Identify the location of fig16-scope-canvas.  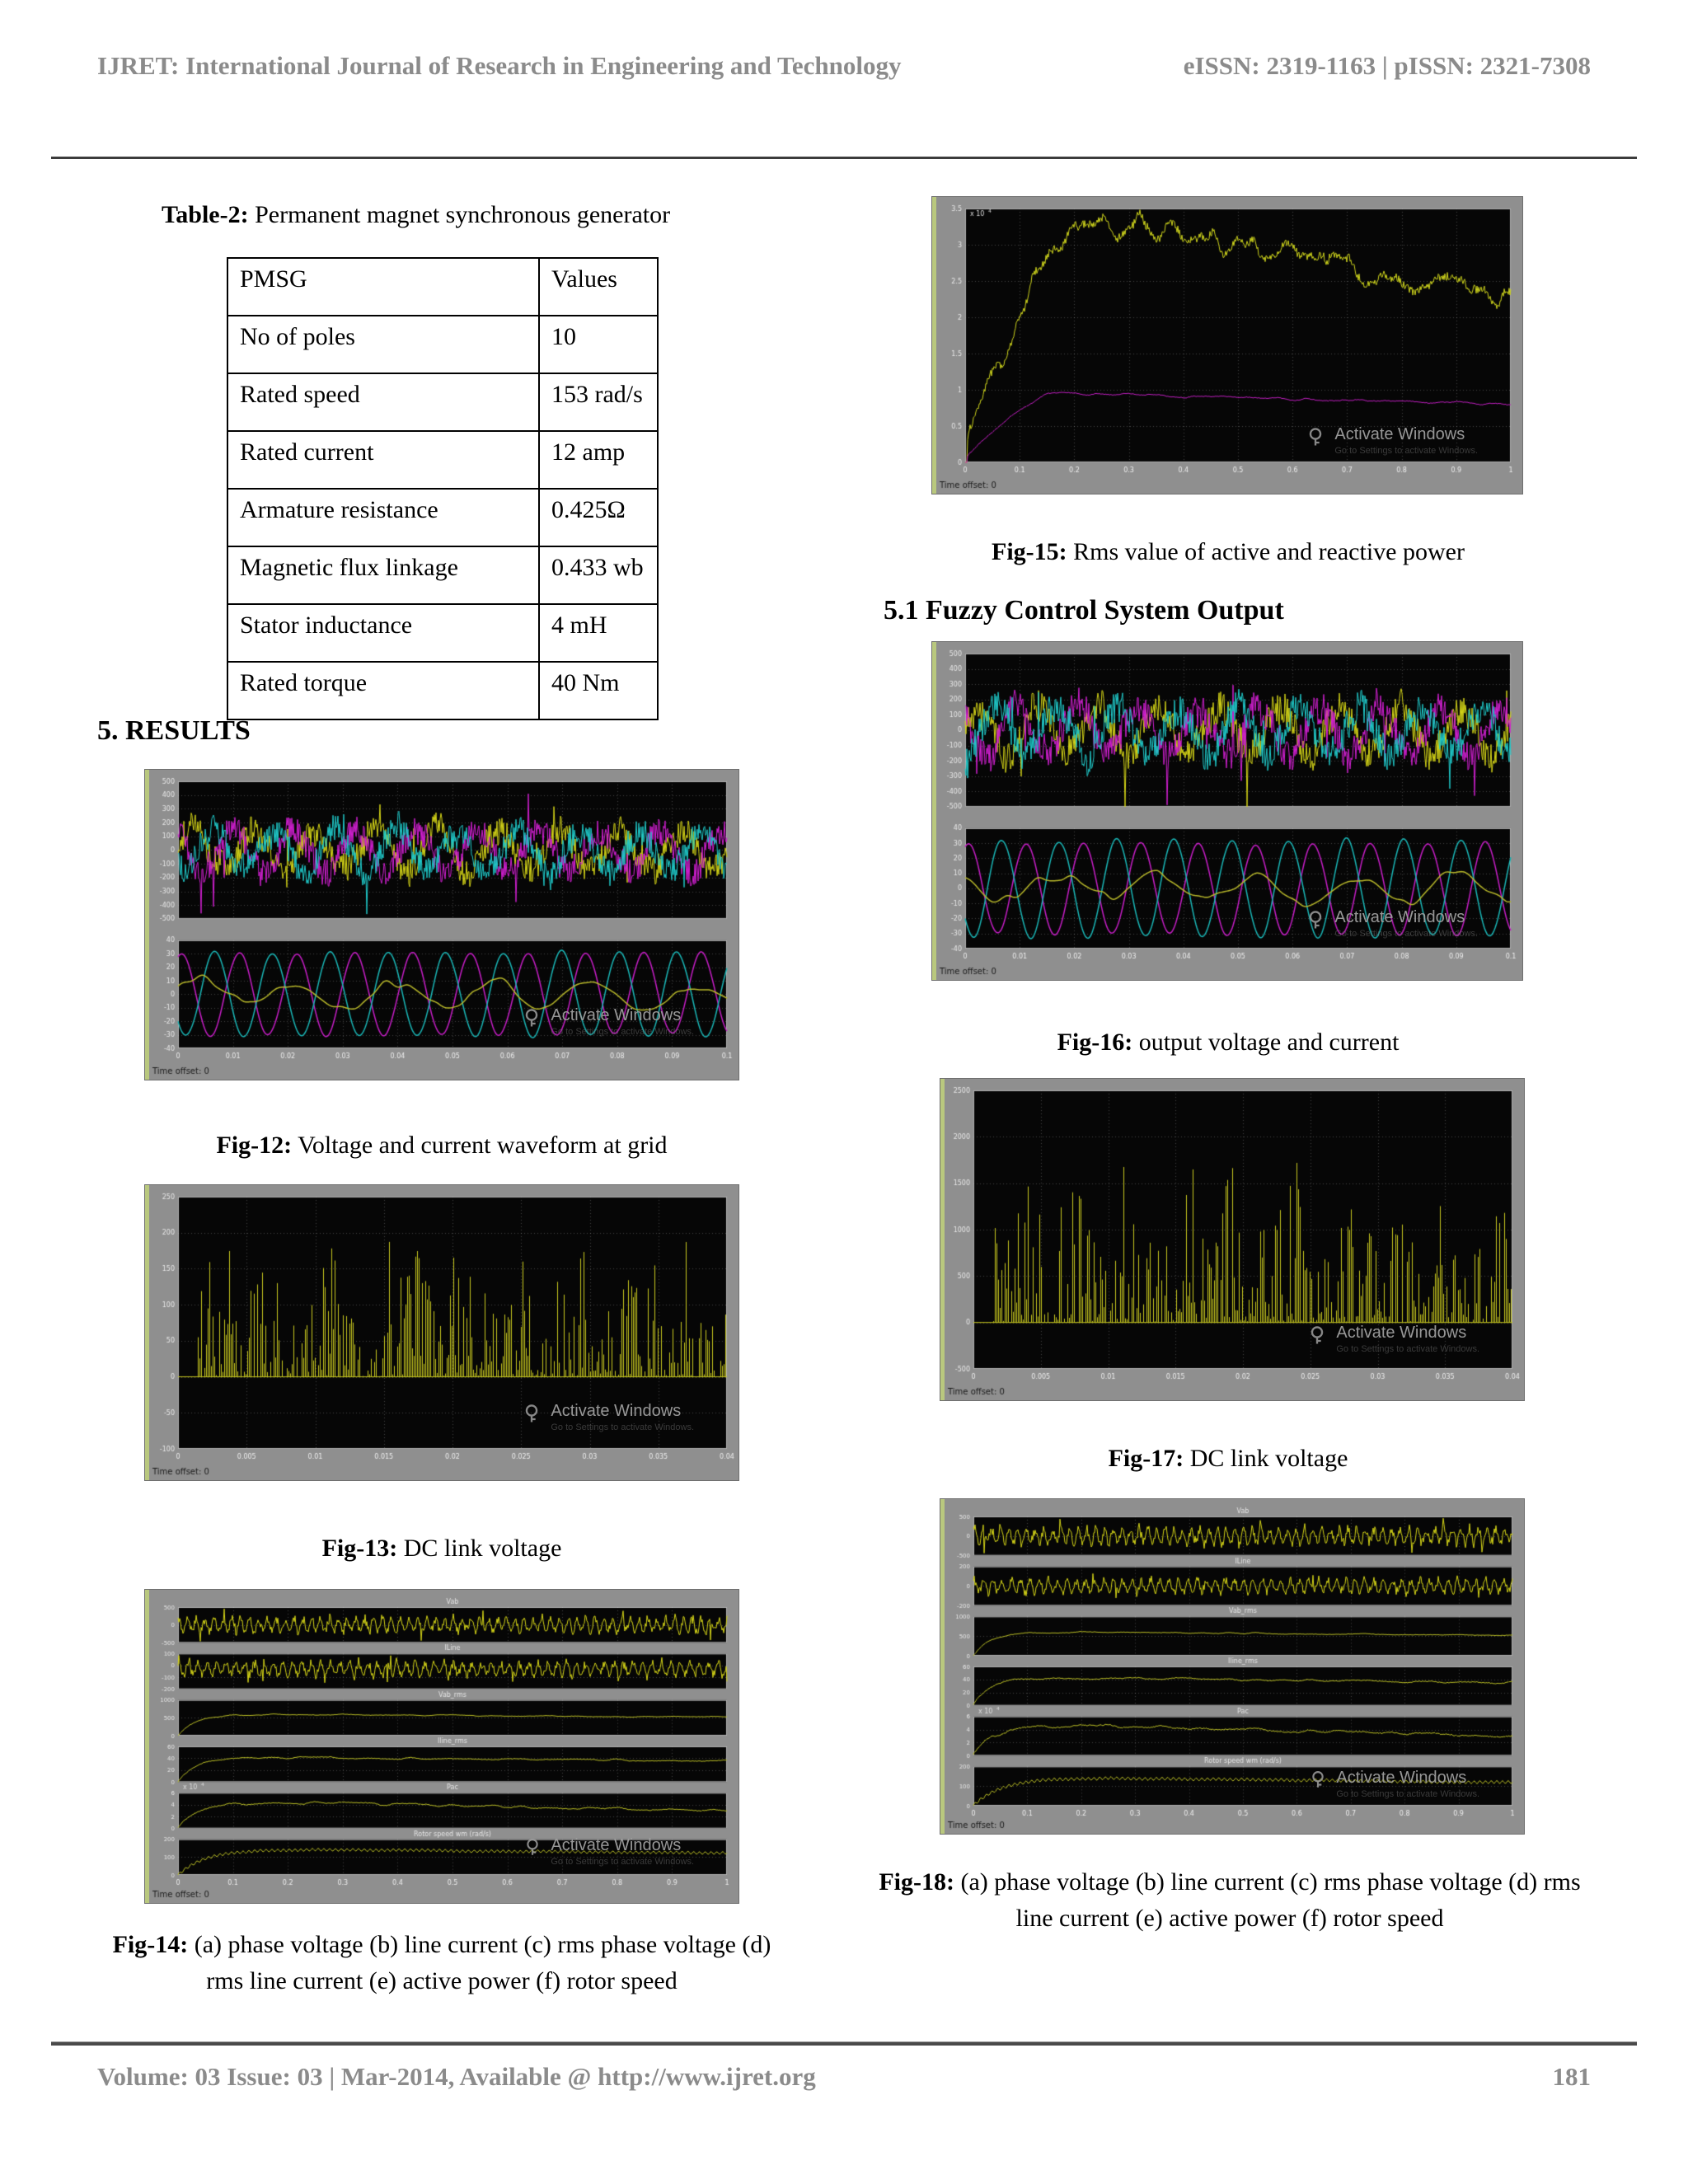
(1227, 811).